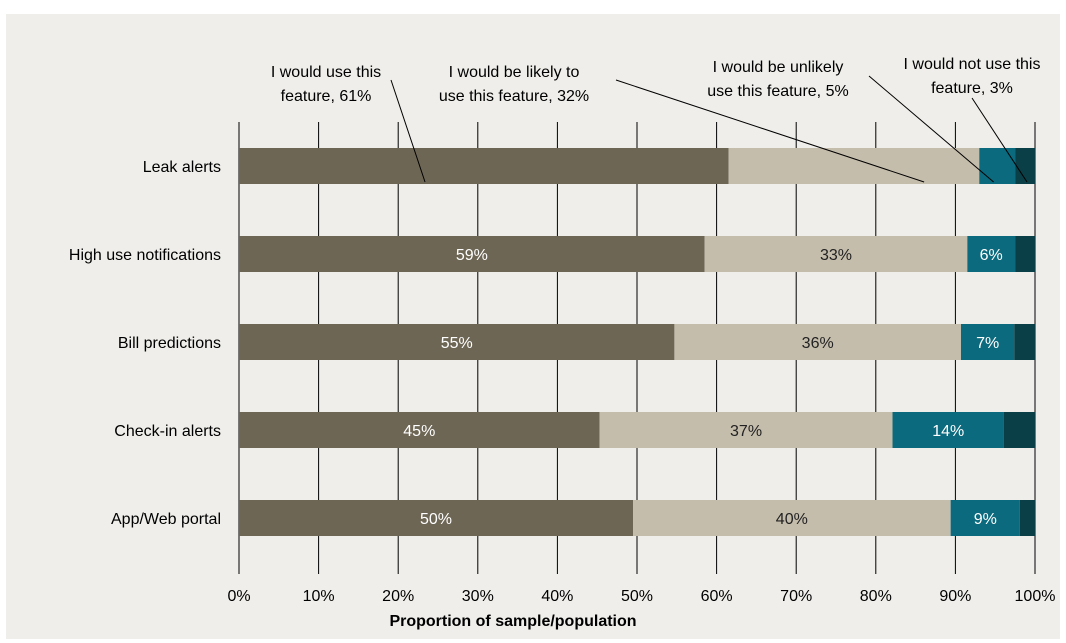  I want to click on category-label: Check-in alerts, so click(167, 431).